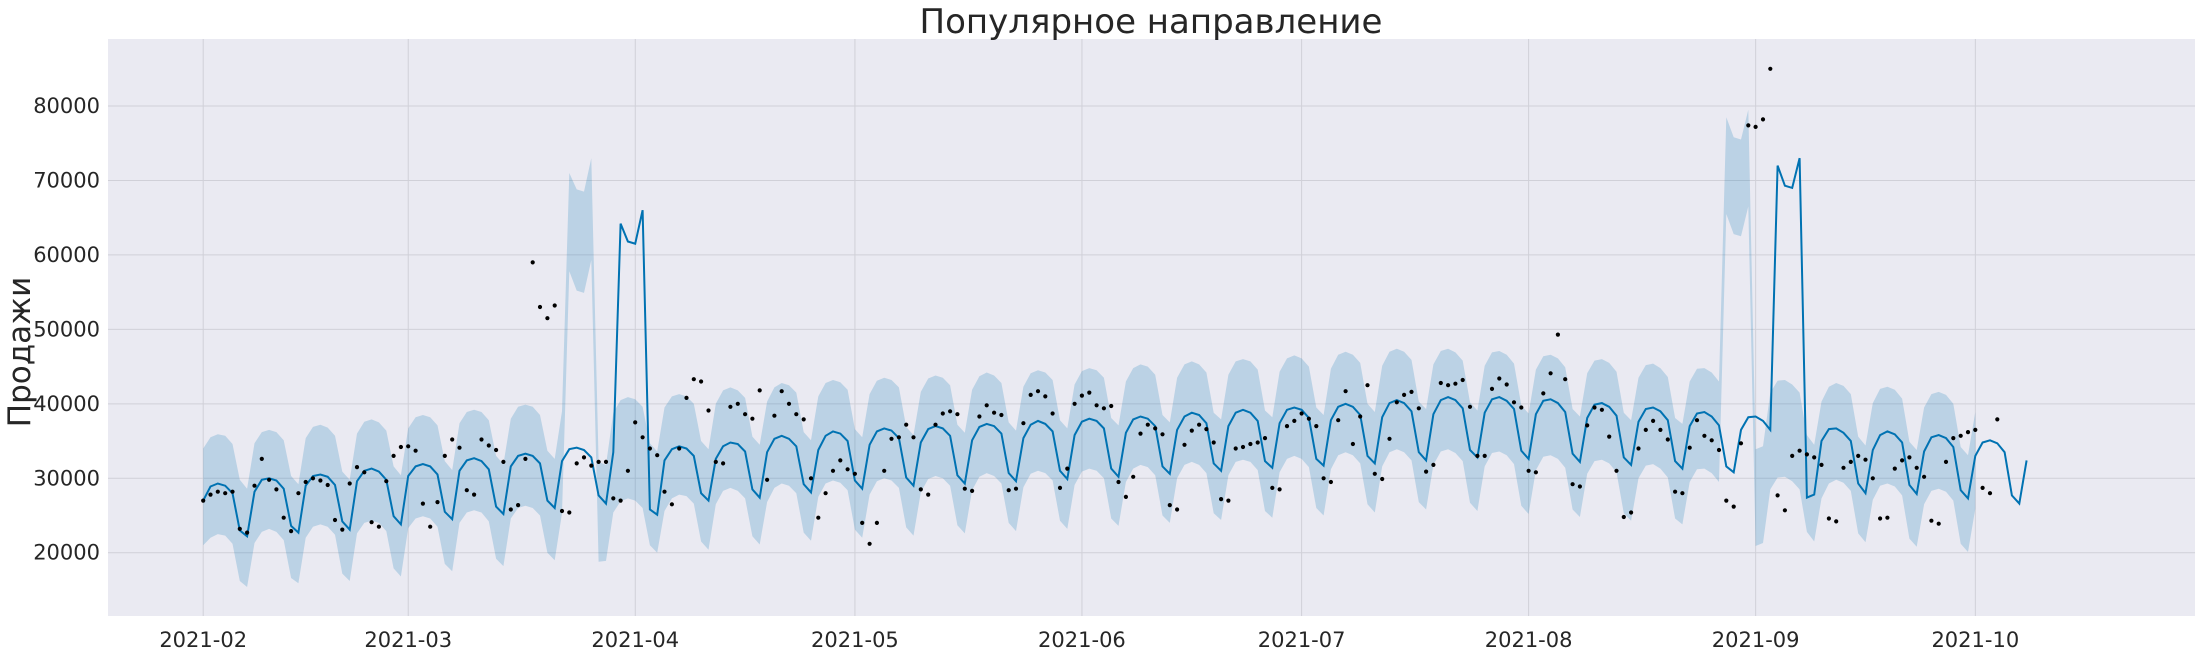  I want to click on y-tick-label: 80000, so click(66, 106).